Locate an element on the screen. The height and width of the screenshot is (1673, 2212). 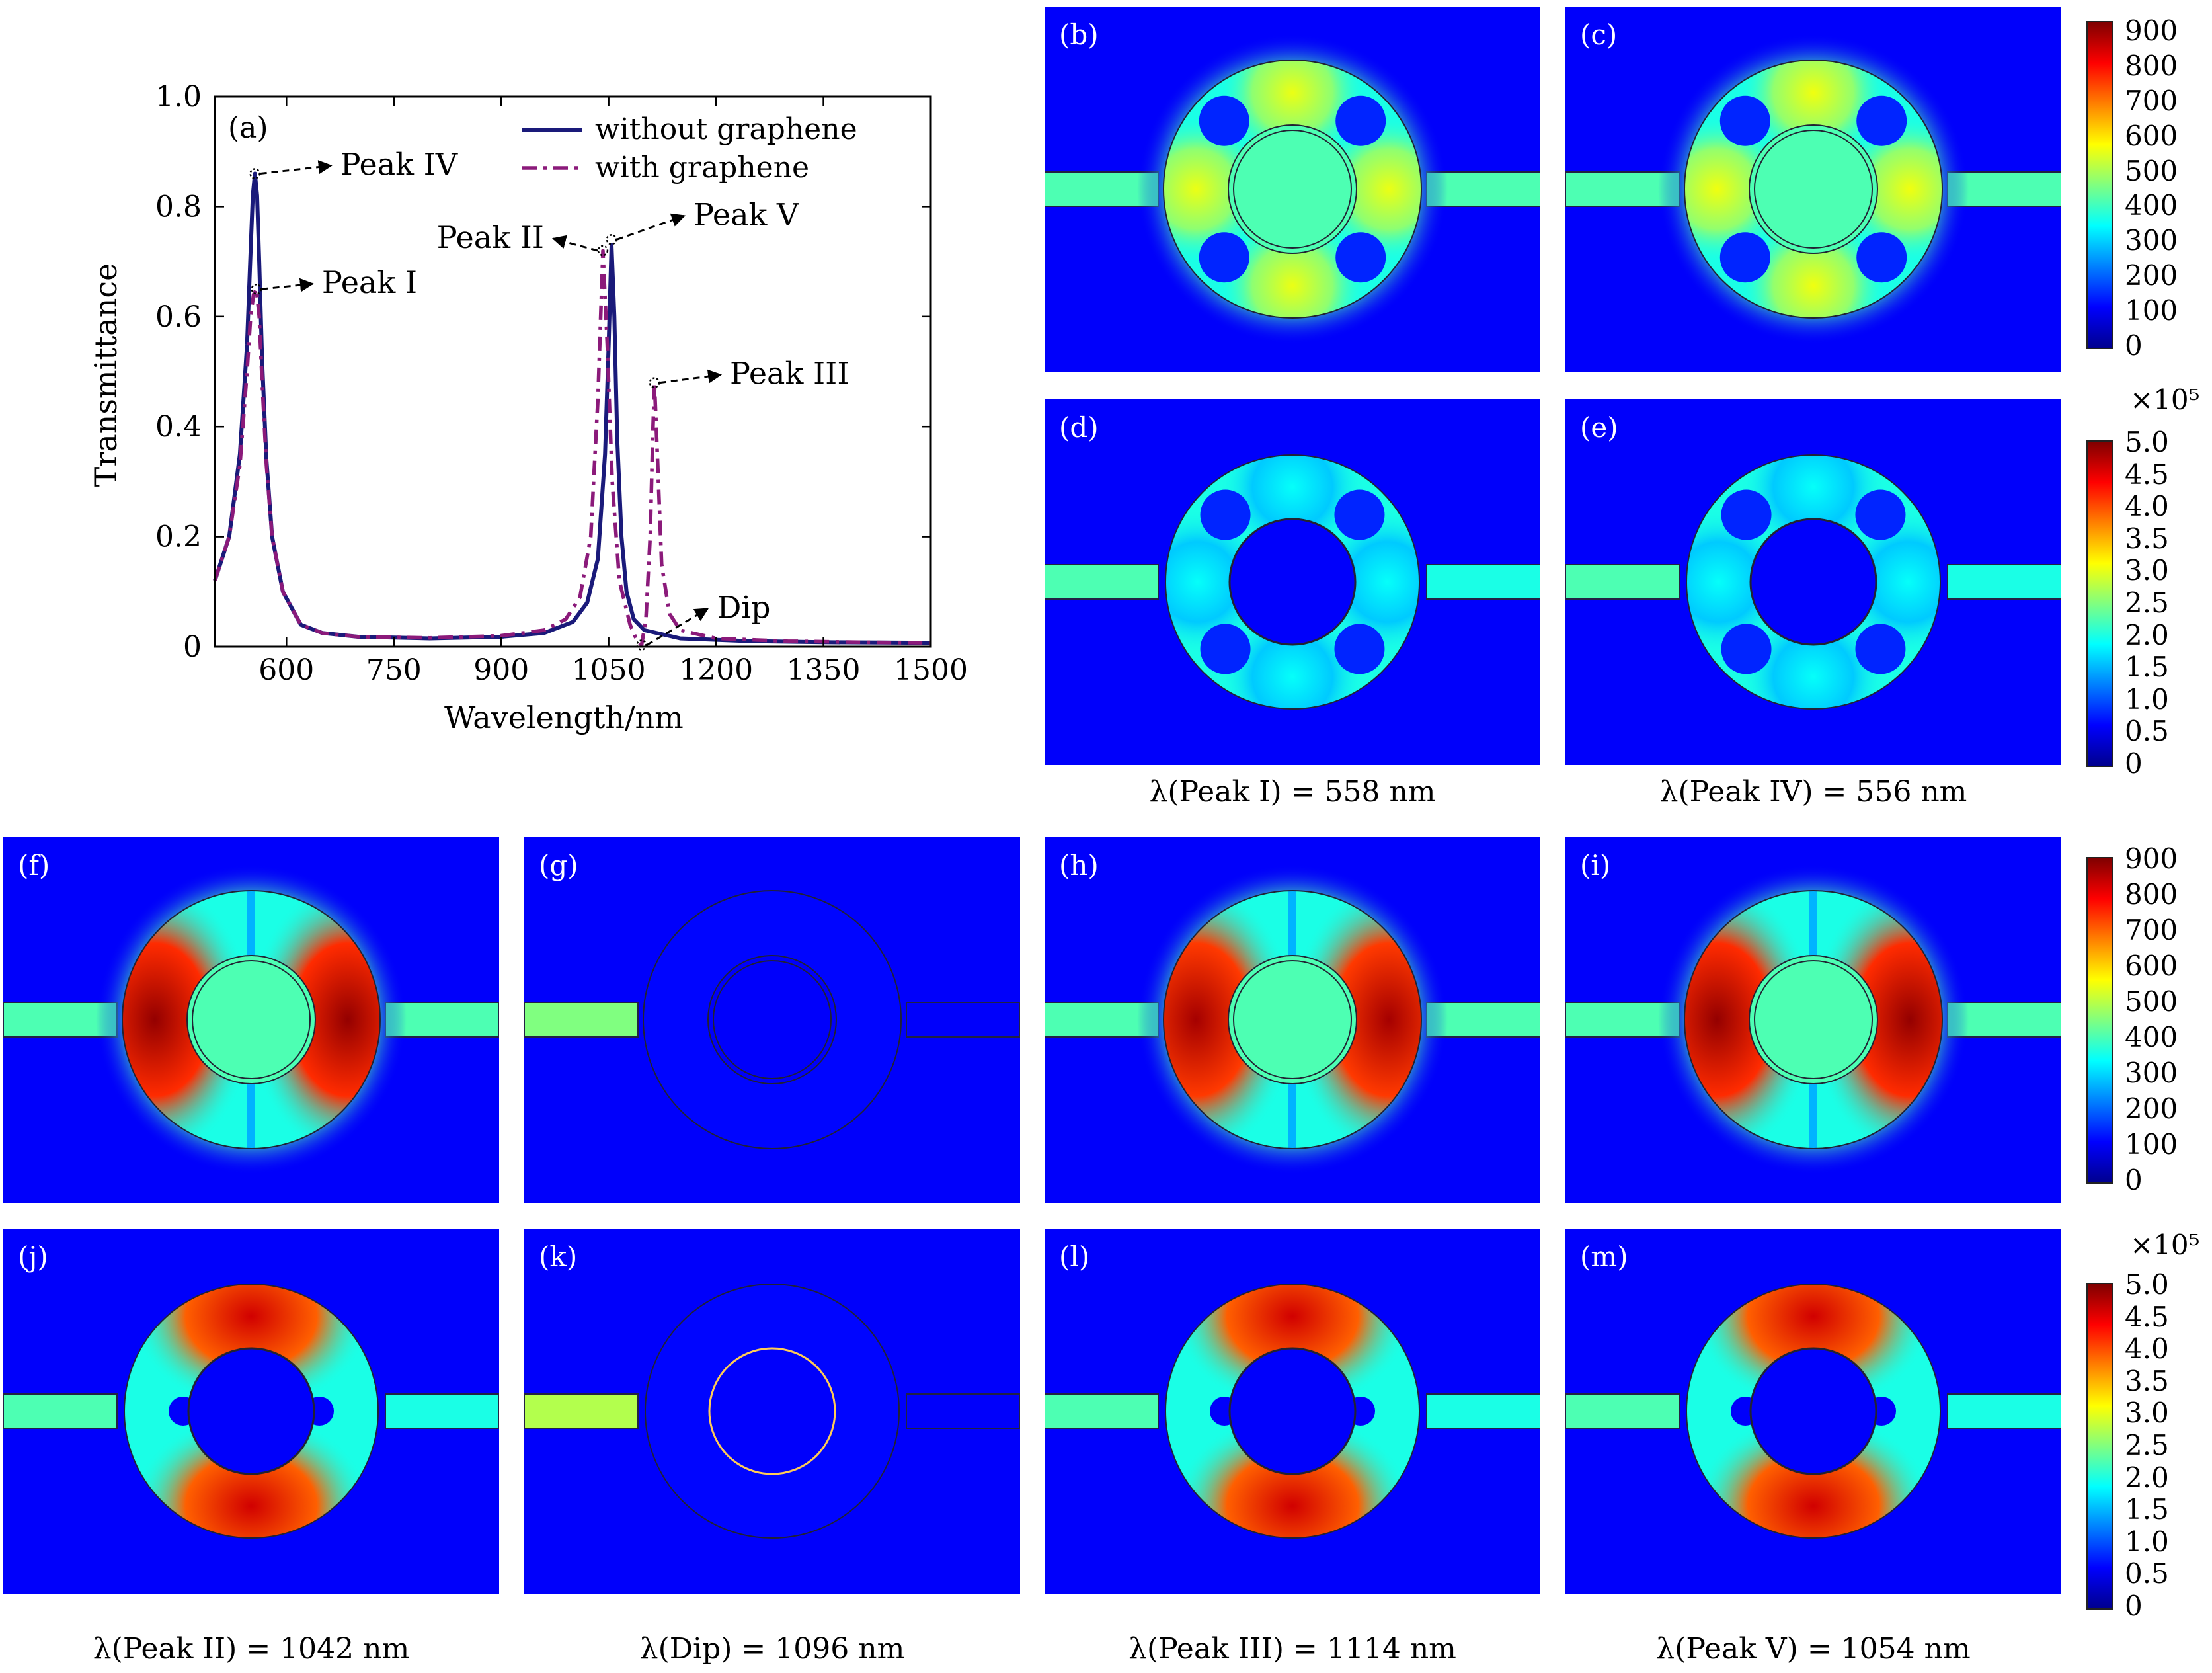
field-panel-k: (k) is located at coordinates (772, 1411).